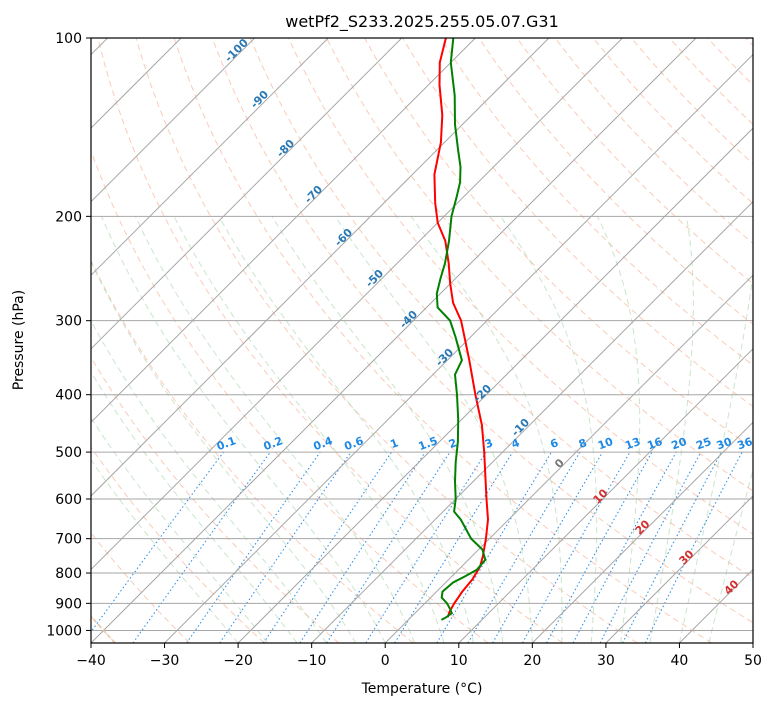 The height and width of the screenshot is (708, 775). Describe the element at coordinates (654, 444) in the screenshot. I see `mixing-ratio-label: 16` at that location.